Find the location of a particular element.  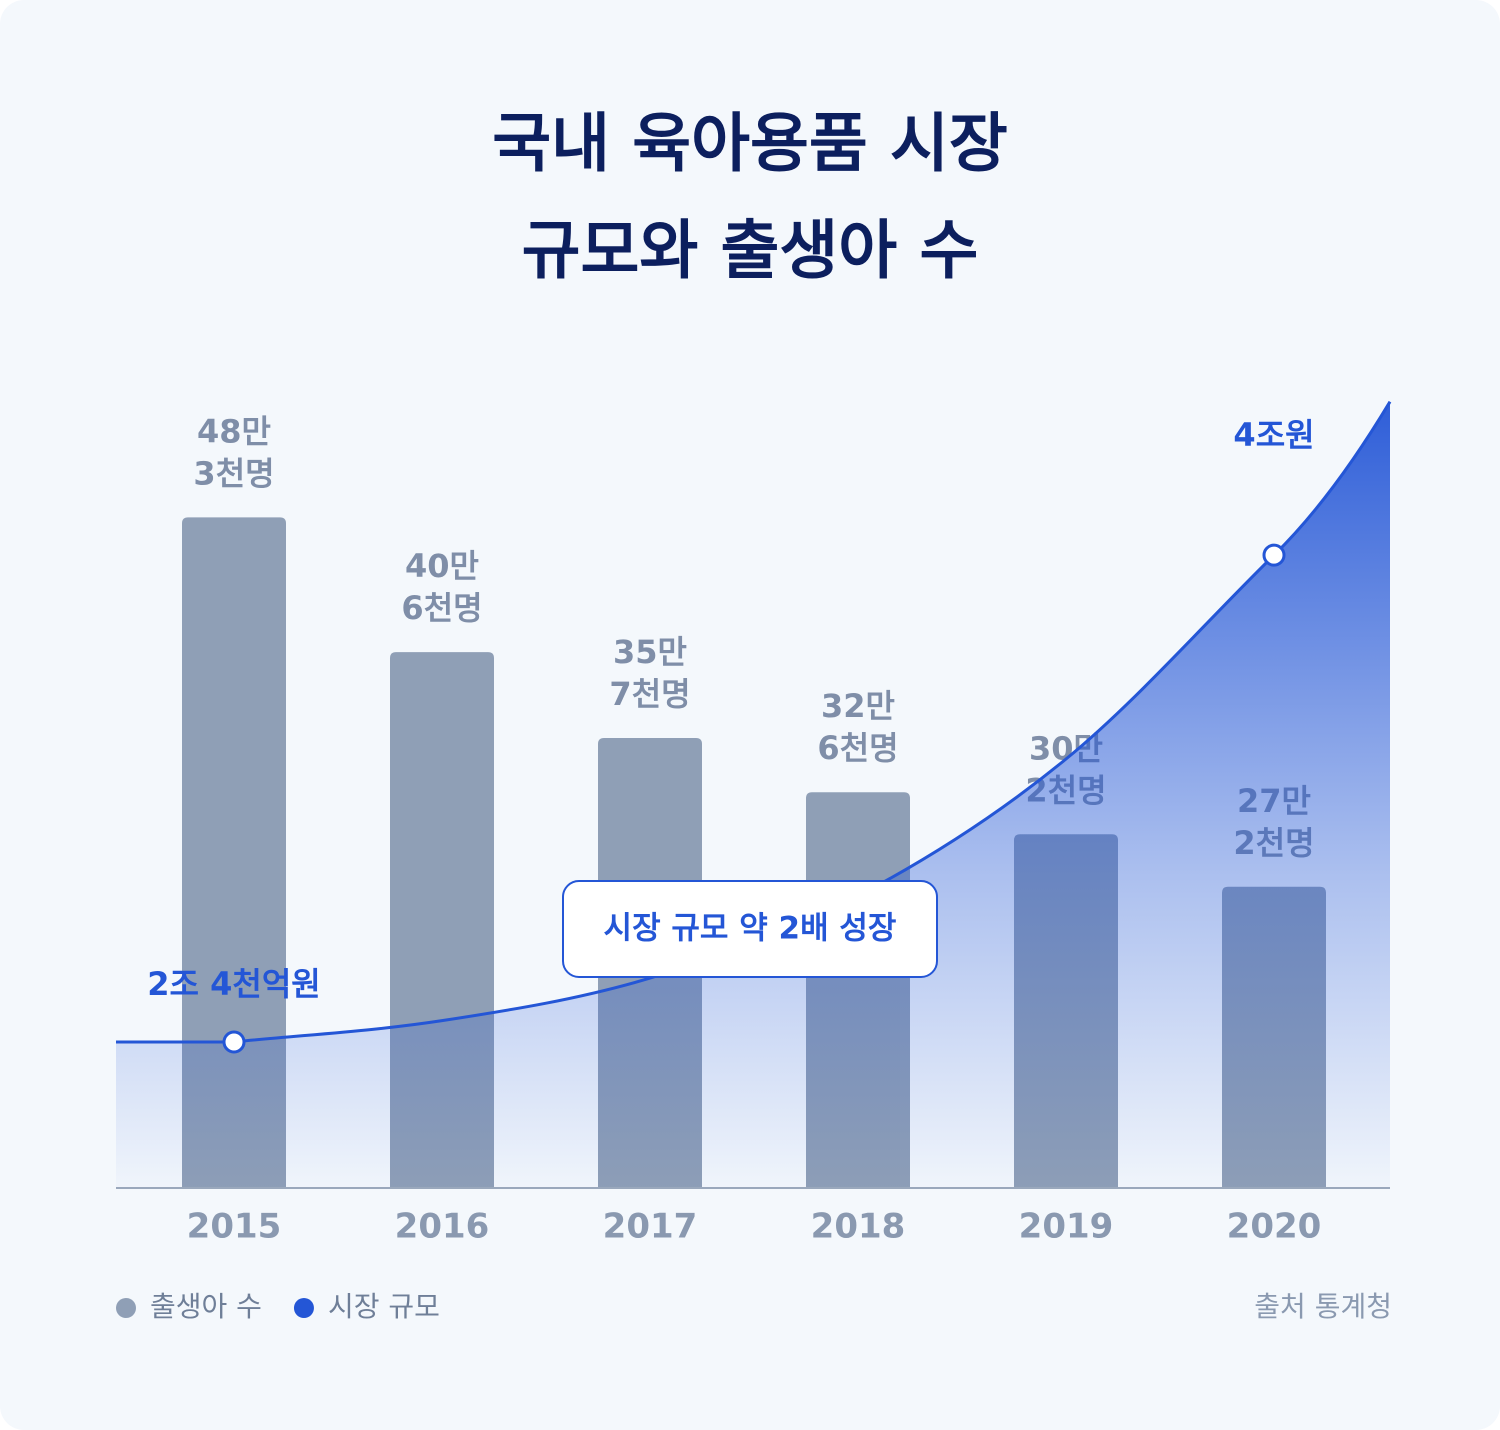

source: 출처 통계청 is located at coordinates (1323, 1306).